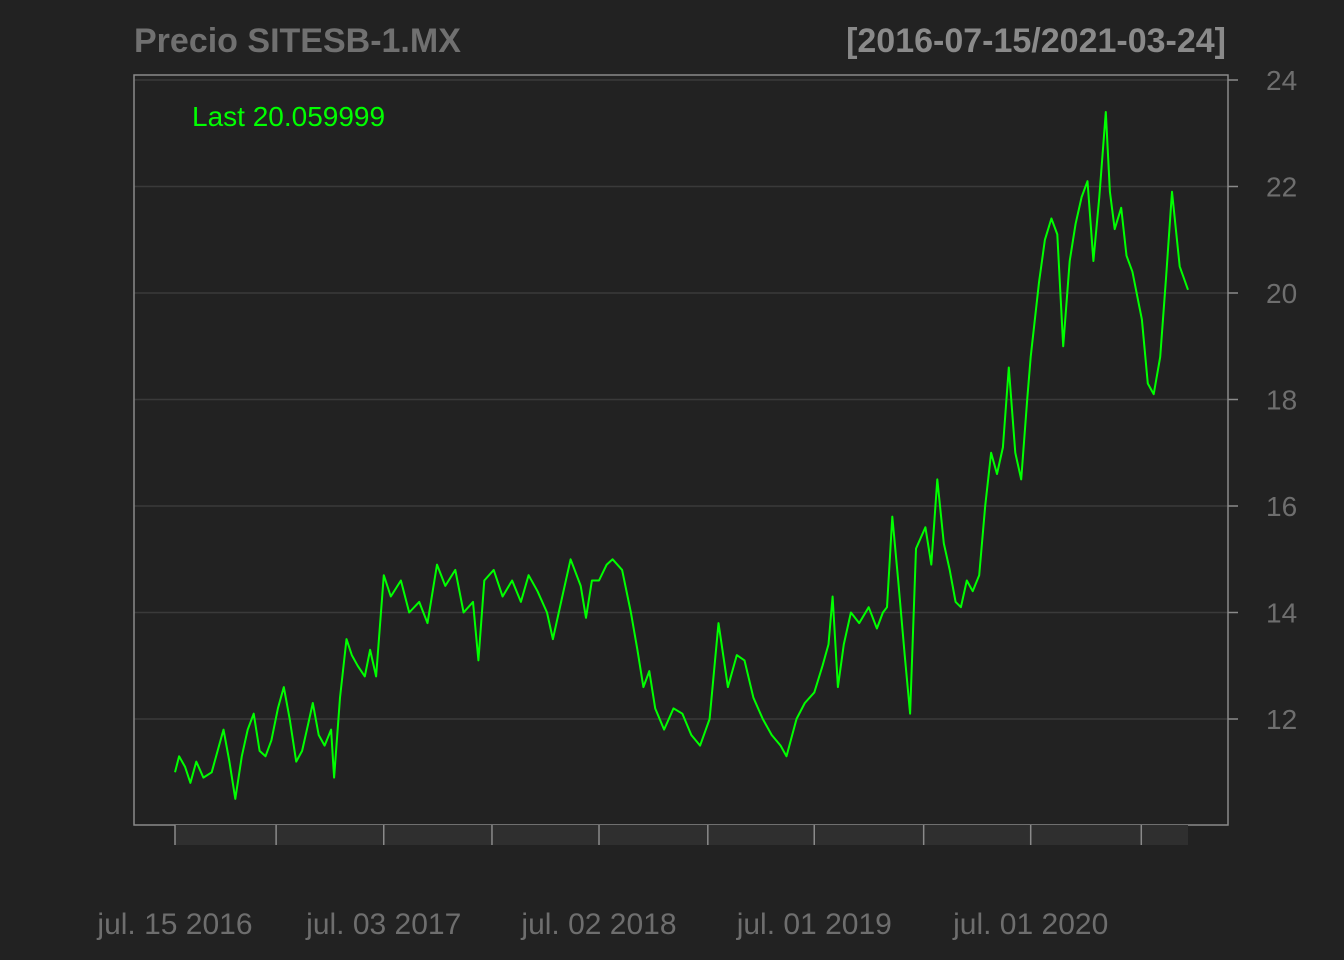 The width and height of the screenshot is (1344, 960). I want to click on date-range-label: [2016-07-15/2021-03-24], so click(1036, 41).